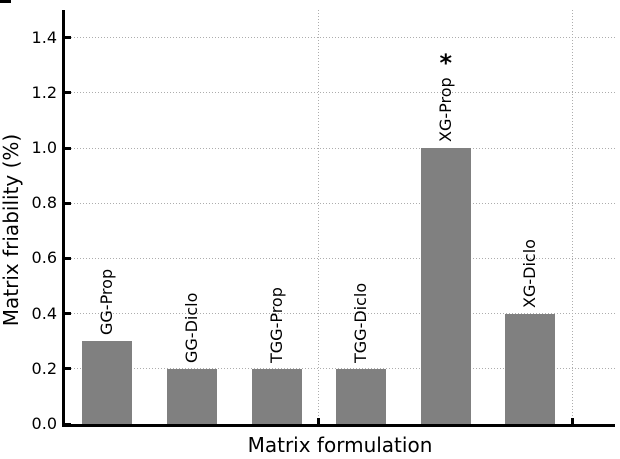 Image resolution: width=620 pixels, height=459 pixels. Describe the element at coordinates (44, 147) in the screenshot. I see `y-tick-label: 1.0` at that location.